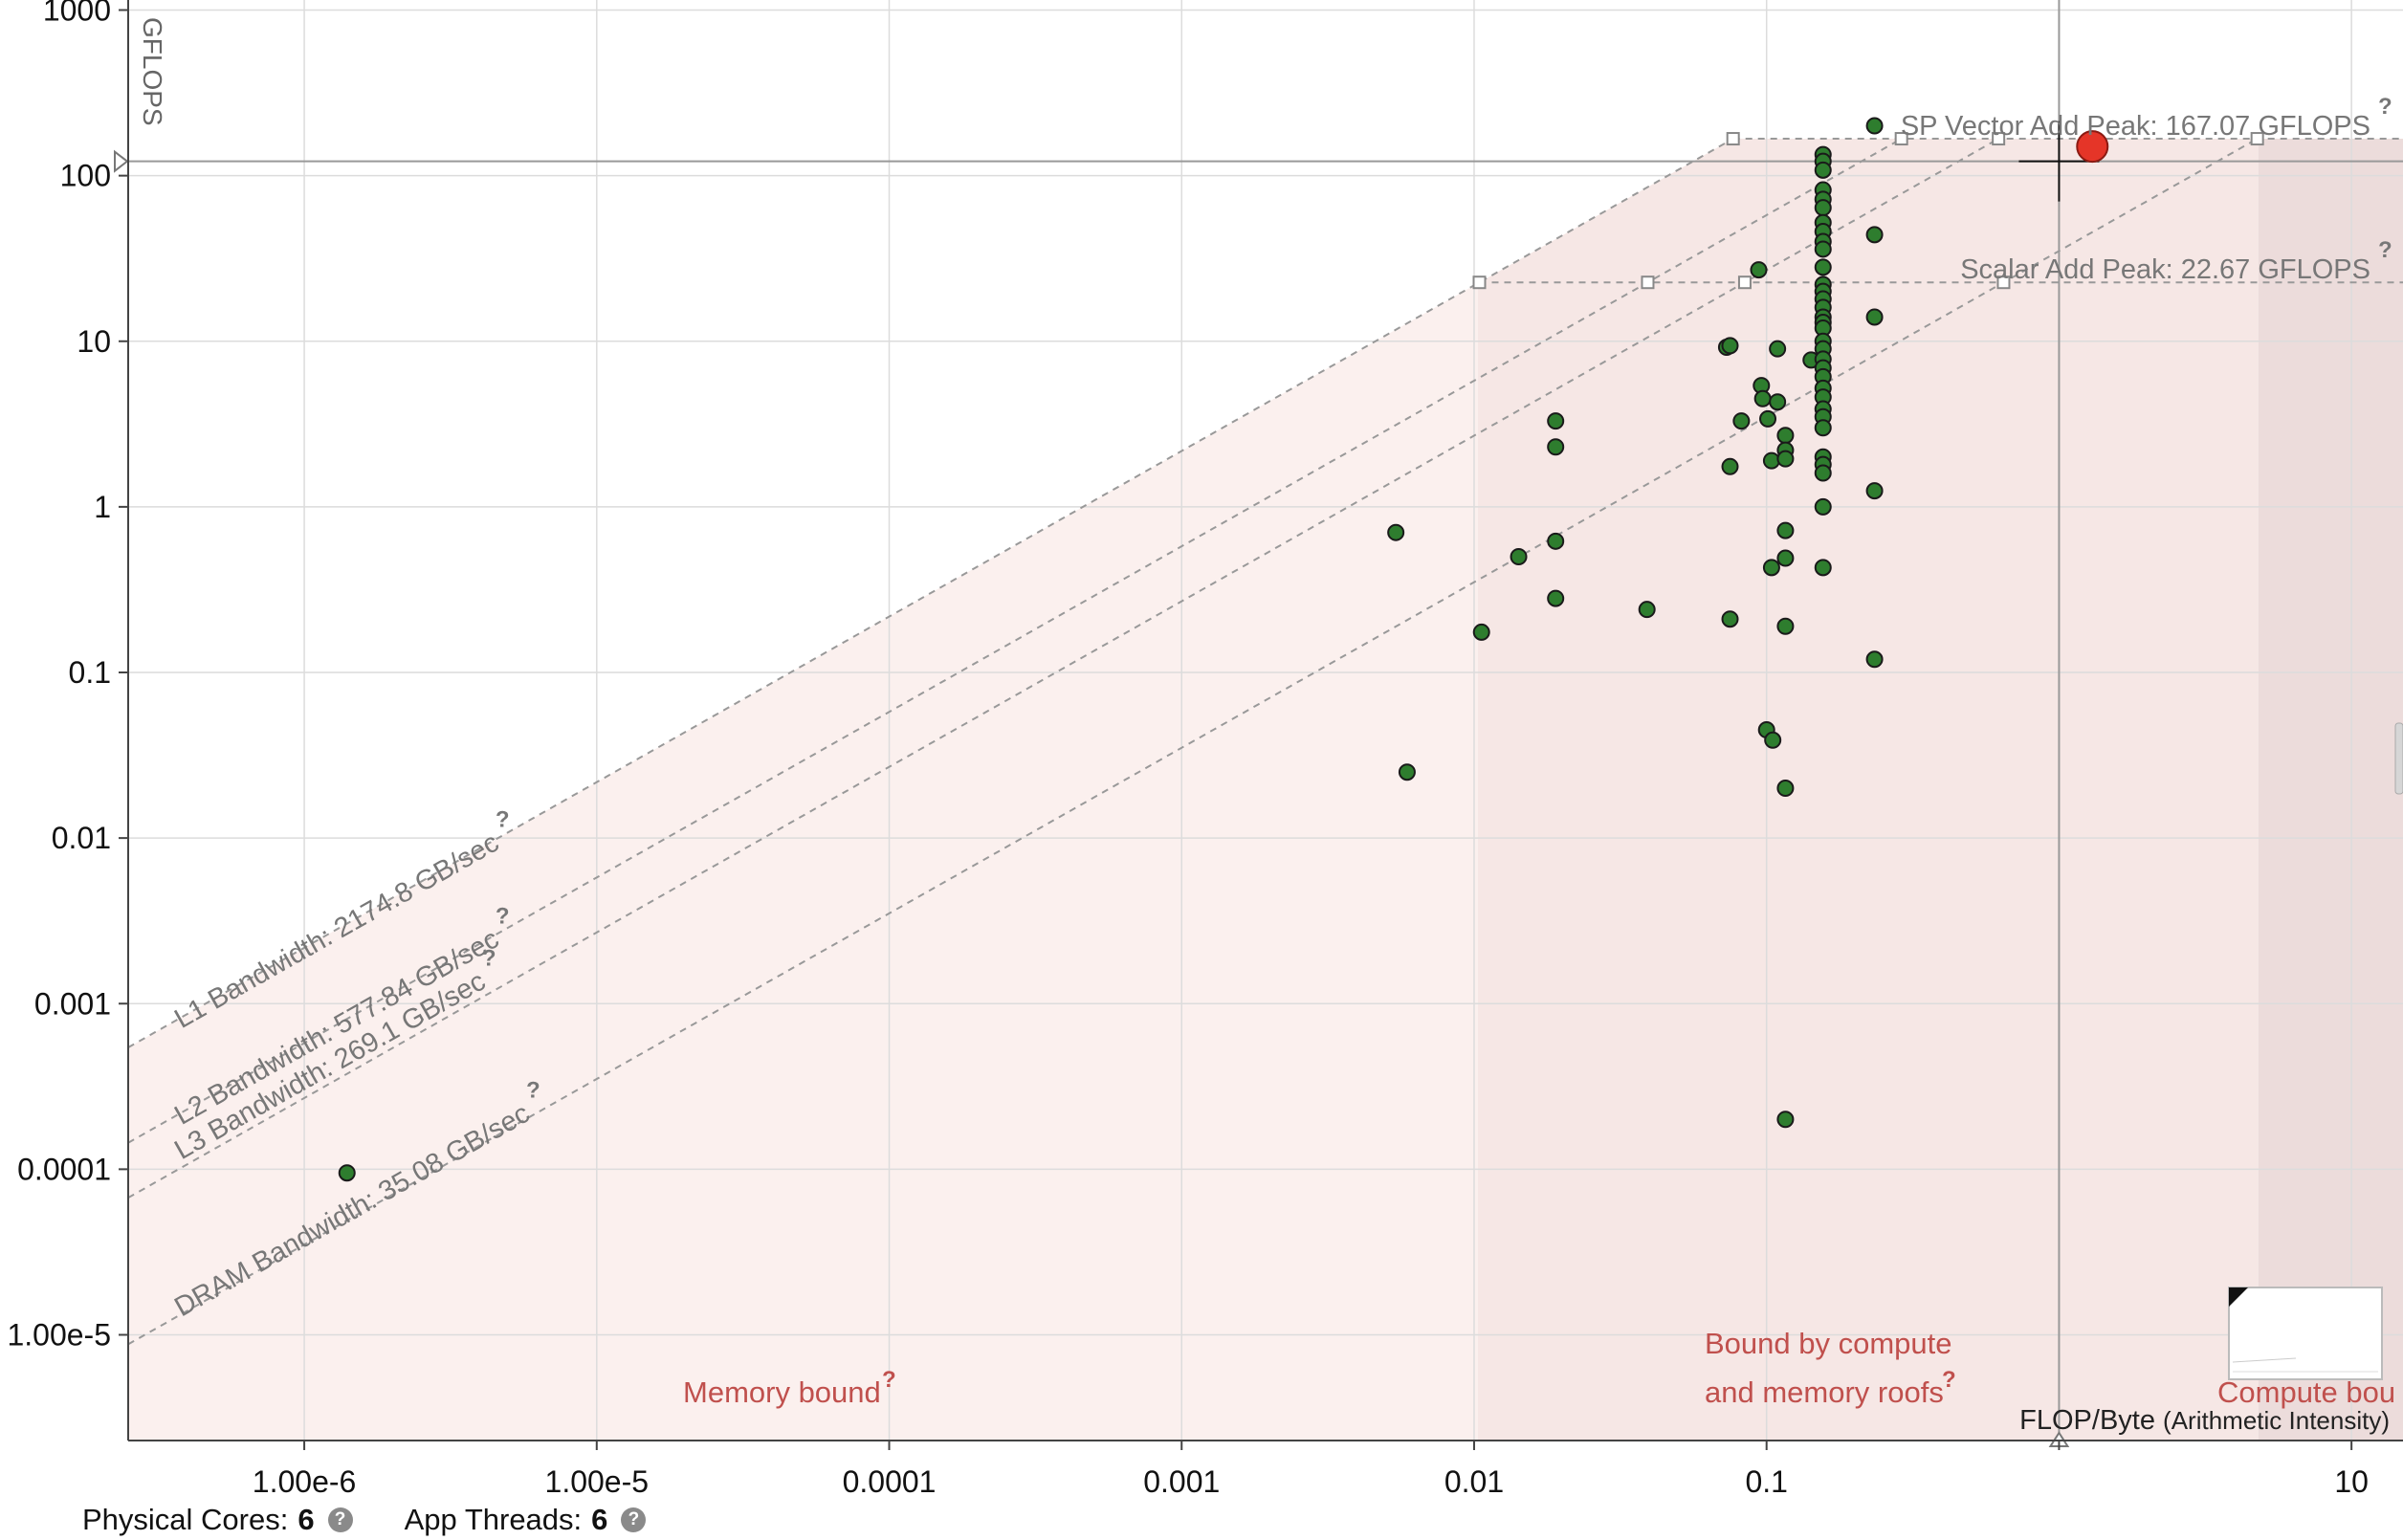  What do you see at coordinates (64, 1169) in the screenshot?
I see `y-tick-label: 0.0001` at bounding box center [64, 1169].